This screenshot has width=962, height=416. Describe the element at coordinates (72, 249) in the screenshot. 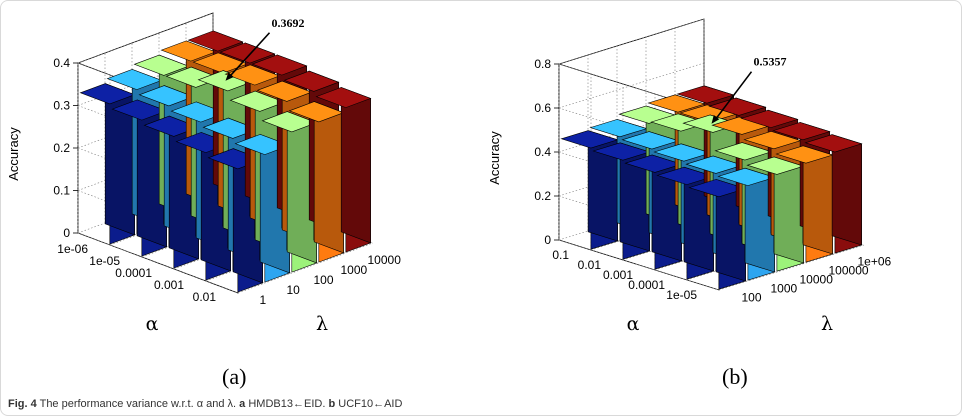

I see `alpha-tick-label: 1e-06` at that location.